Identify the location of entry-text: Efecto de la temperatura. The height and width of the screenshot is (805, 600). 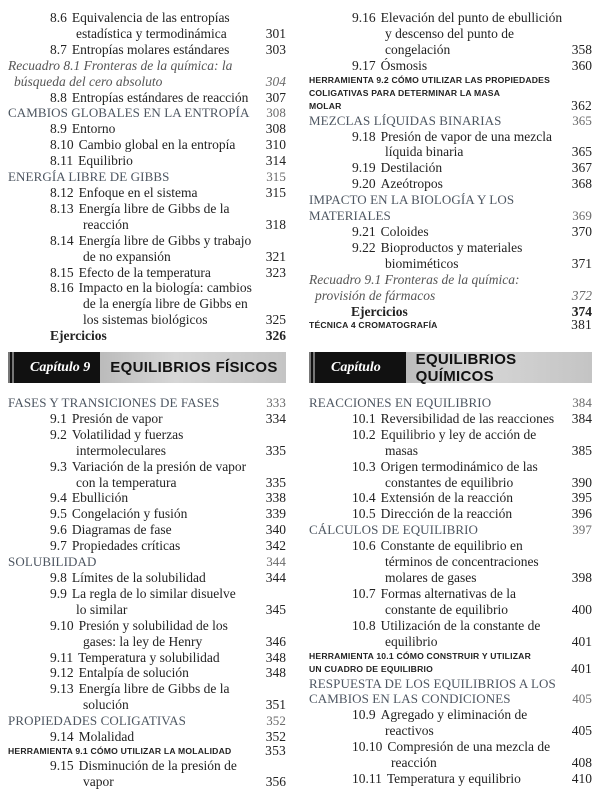
(144, 272).